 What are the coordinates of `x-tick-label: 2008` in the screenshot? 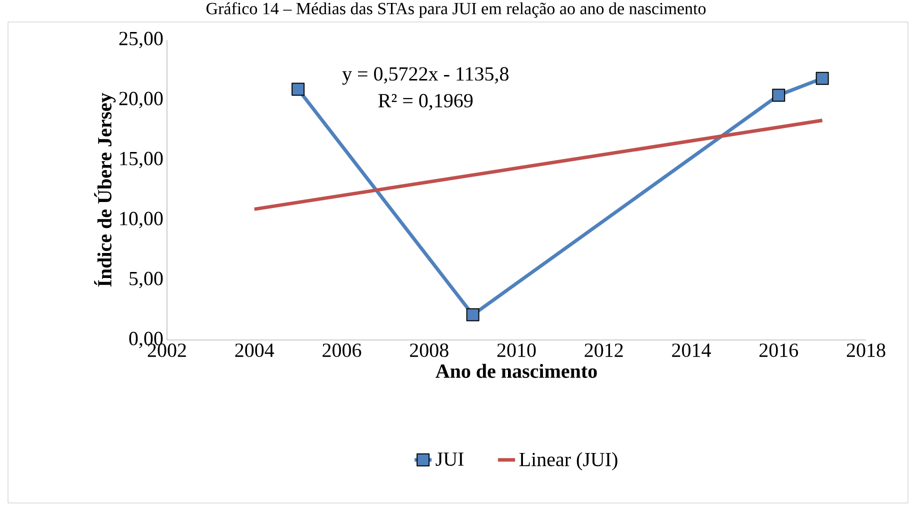 It's located at (429, 351).